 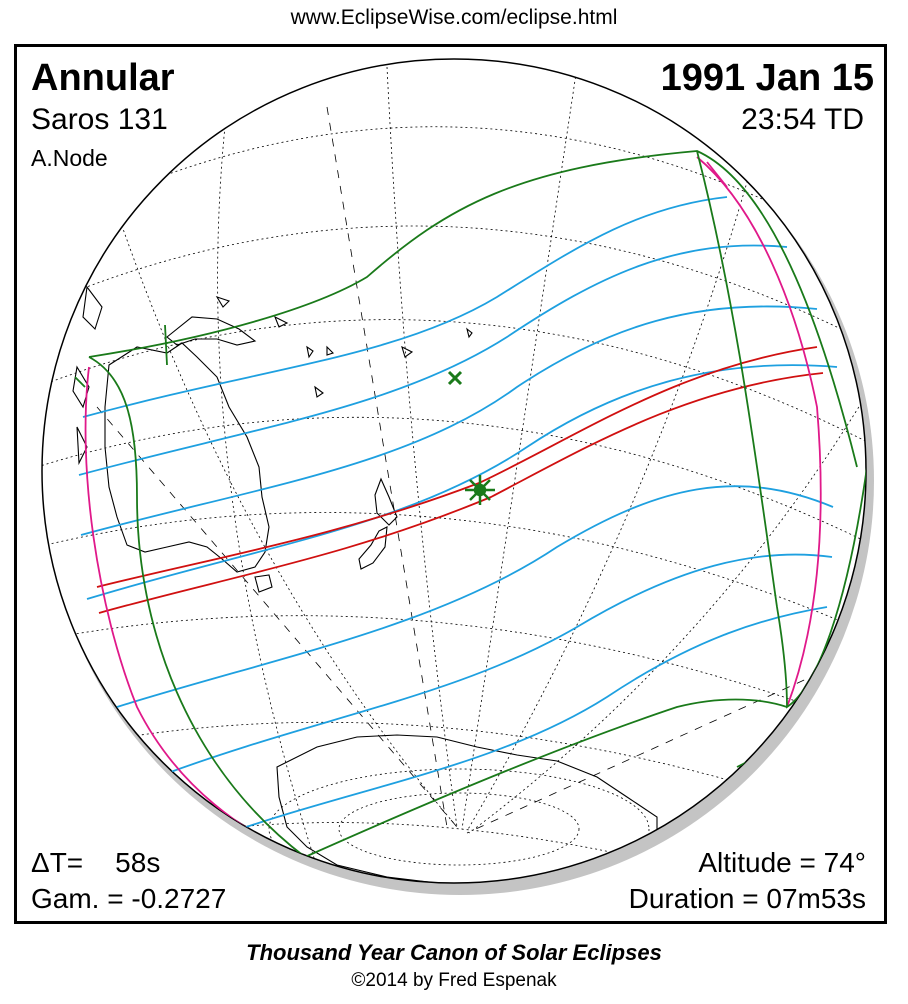 What do you see at coordinates (99, 119) in the screenshot?
I see `saros-number: Saros 131` at bounding box center [99, 119].